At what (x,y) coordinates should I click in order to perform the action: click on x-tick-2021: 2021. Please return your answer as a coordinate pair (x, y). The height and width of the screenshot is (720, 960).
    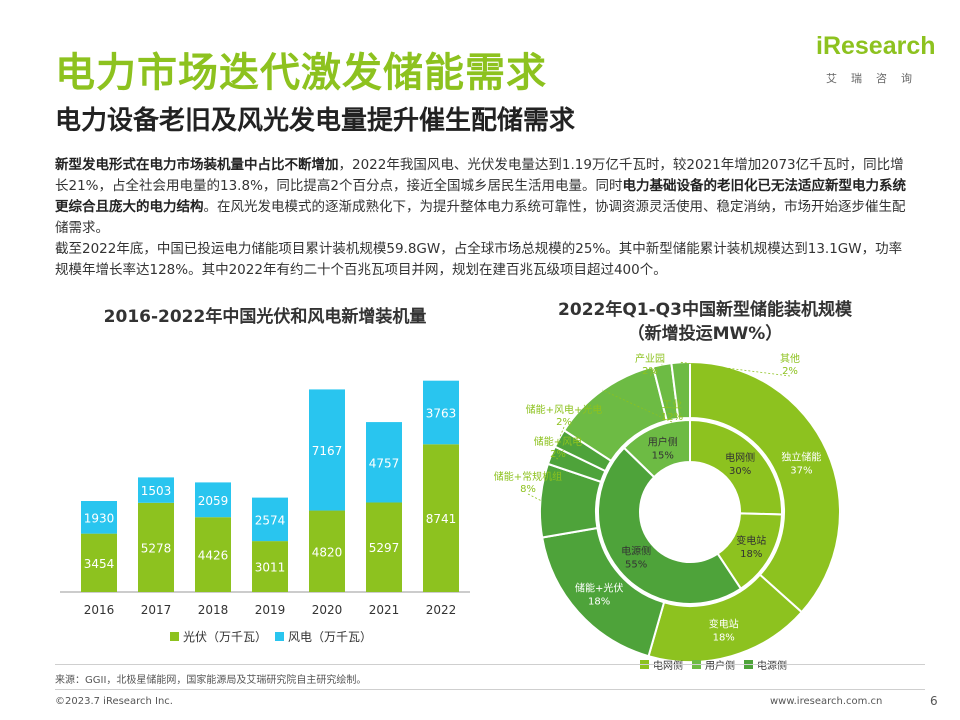
    Looking at the image, I should click on (384, 610).